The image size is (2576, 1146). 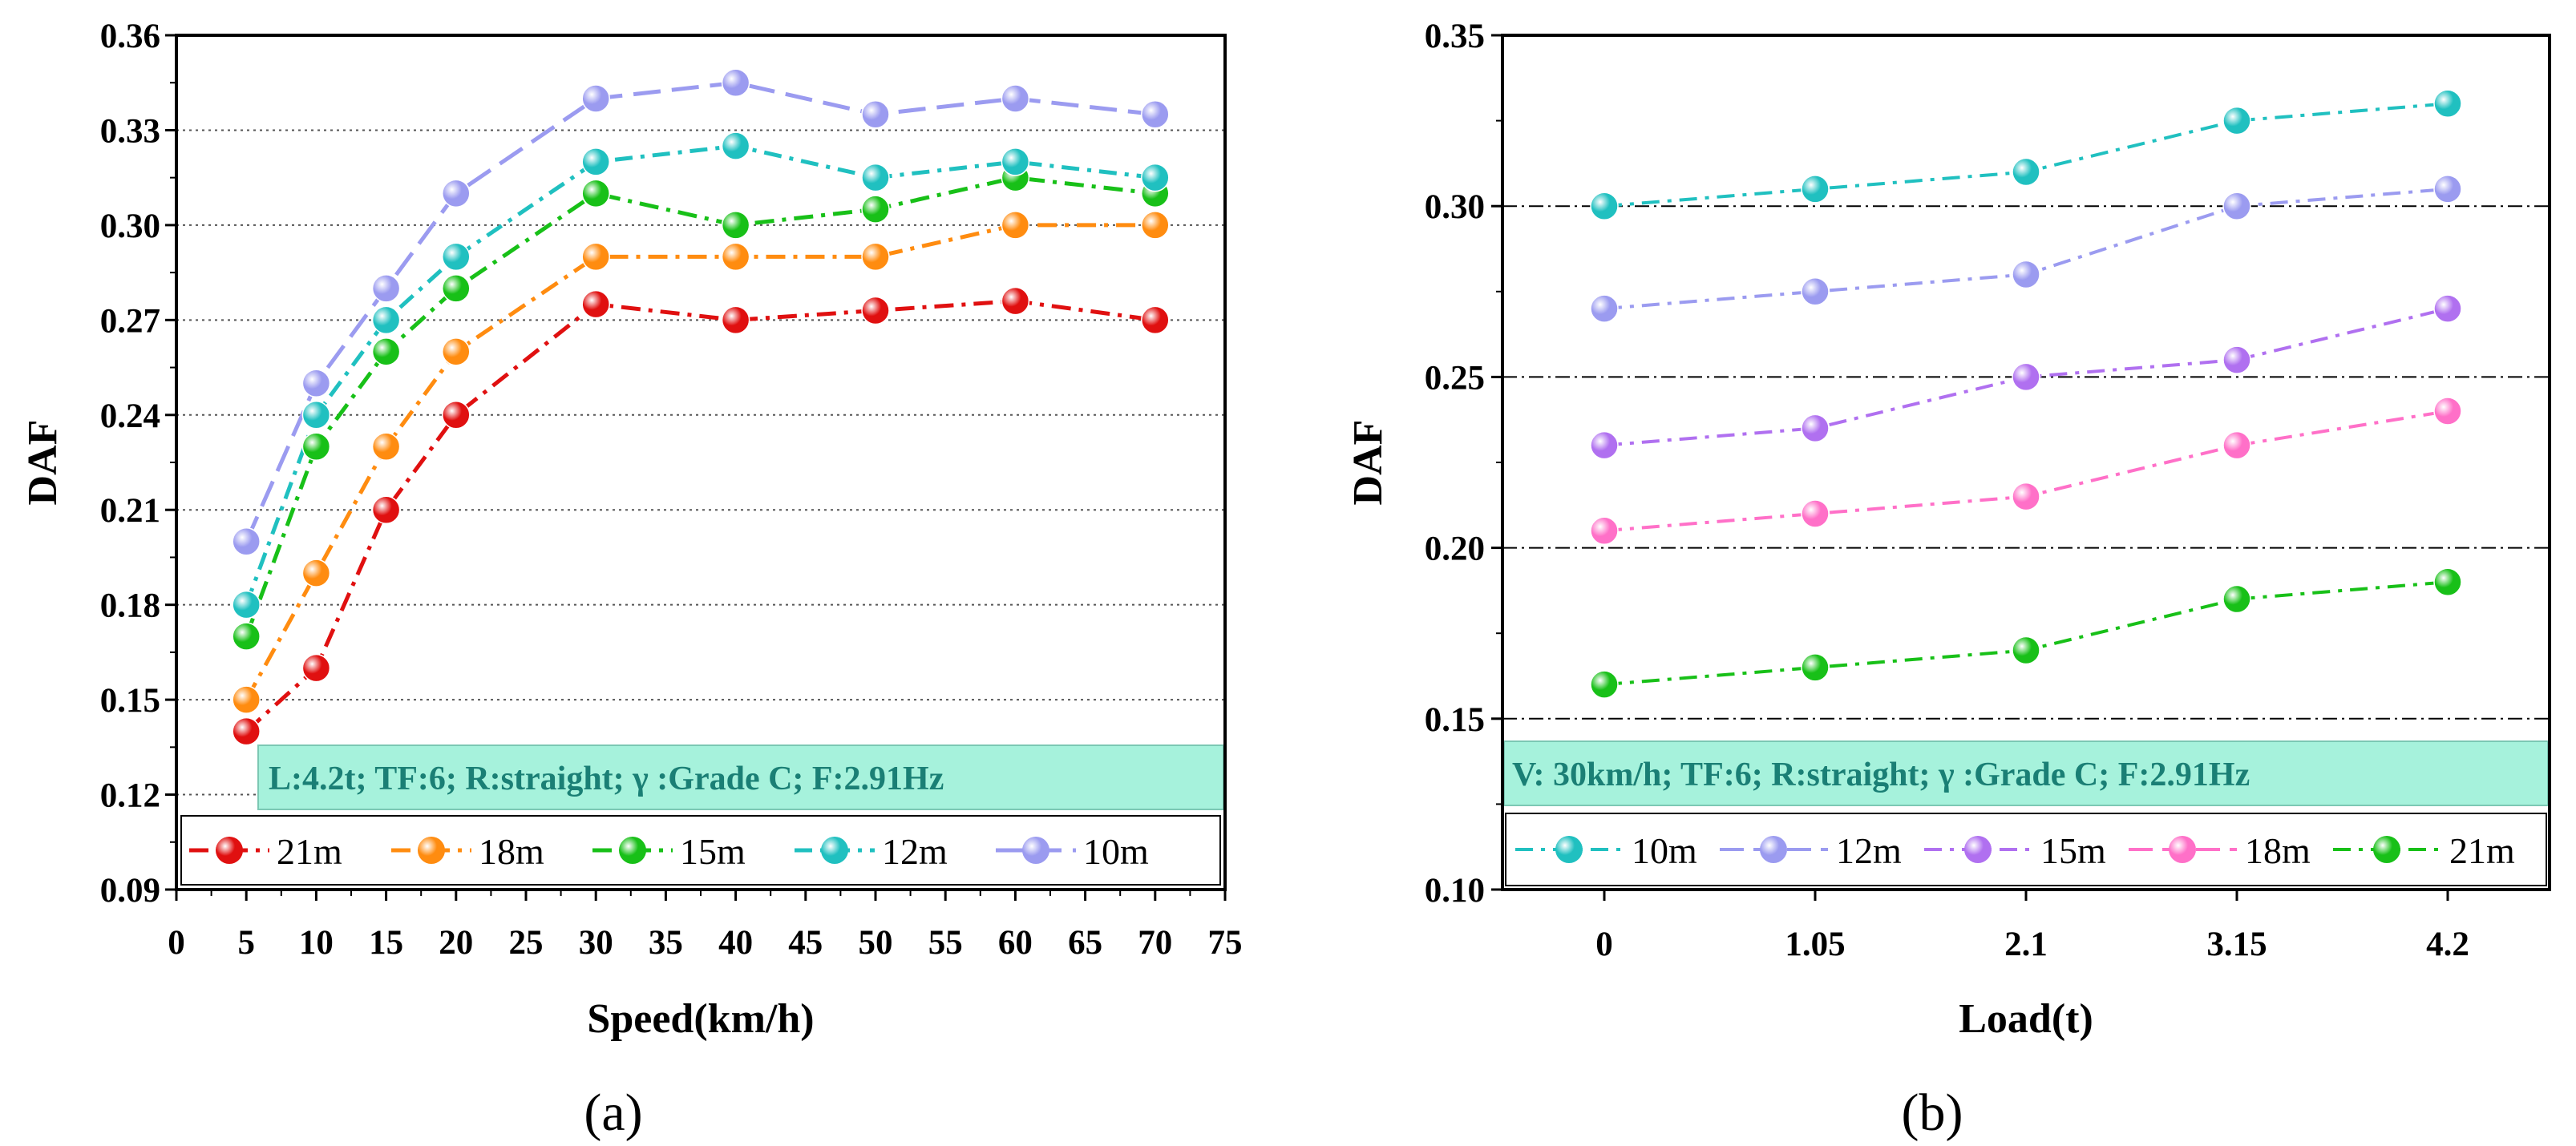 I want to click on y-tick-label: 0.10, so click(x=1455, y=891).